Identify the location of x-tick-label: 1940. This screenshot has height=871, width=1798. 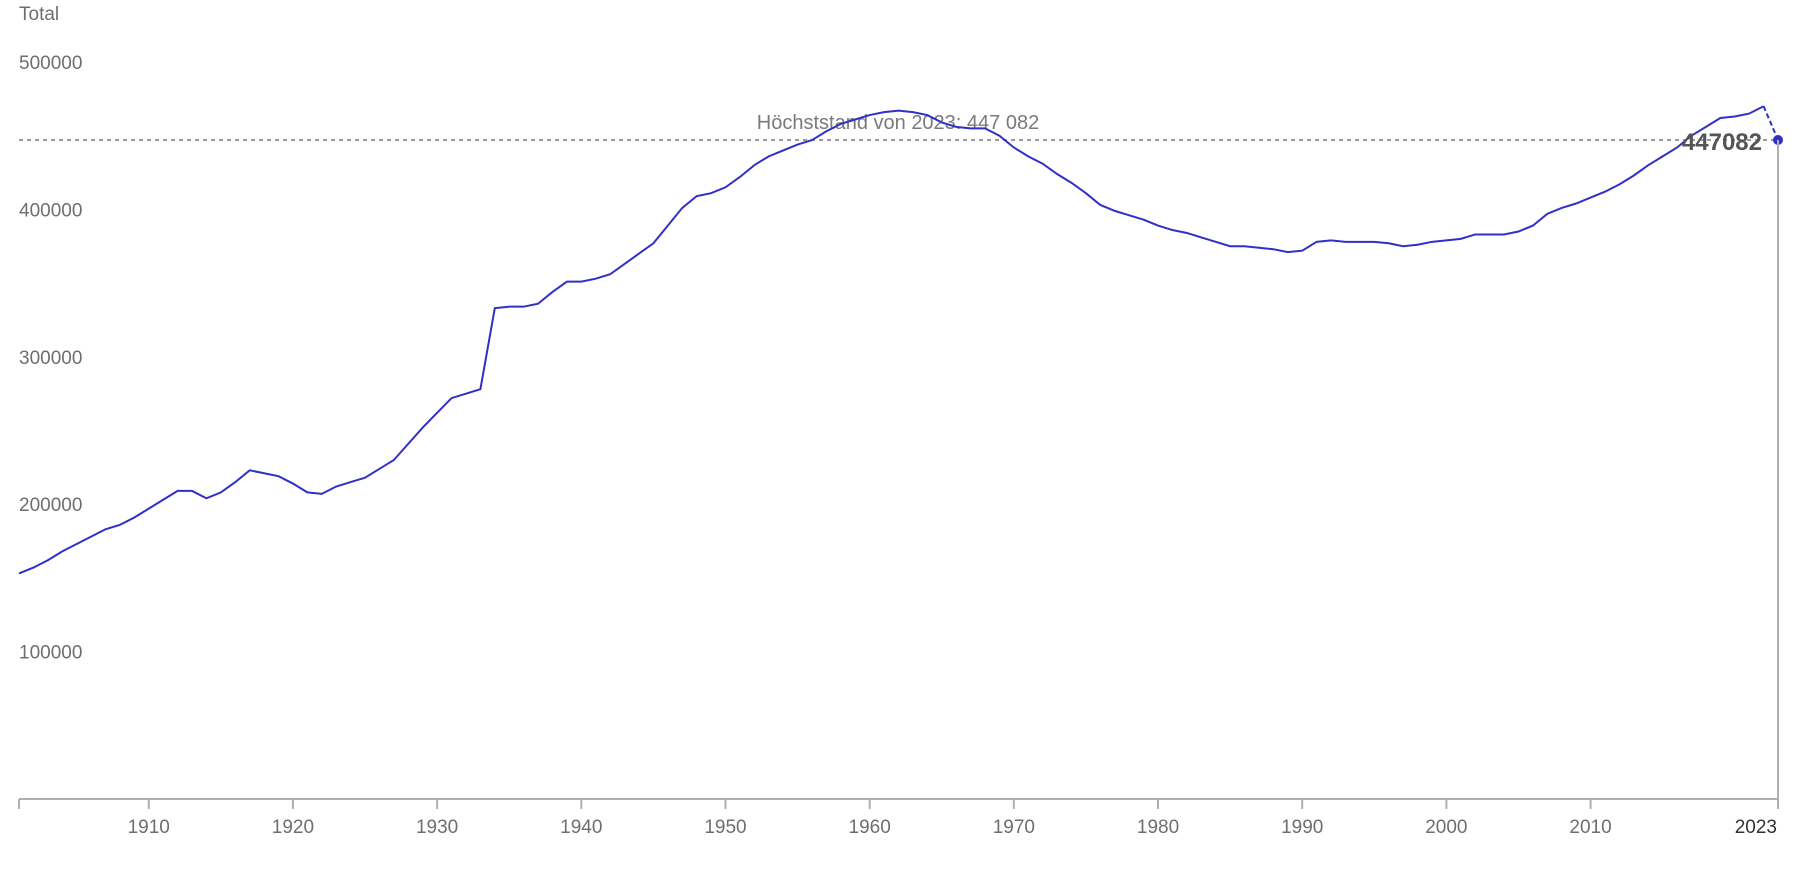
(581, 827).